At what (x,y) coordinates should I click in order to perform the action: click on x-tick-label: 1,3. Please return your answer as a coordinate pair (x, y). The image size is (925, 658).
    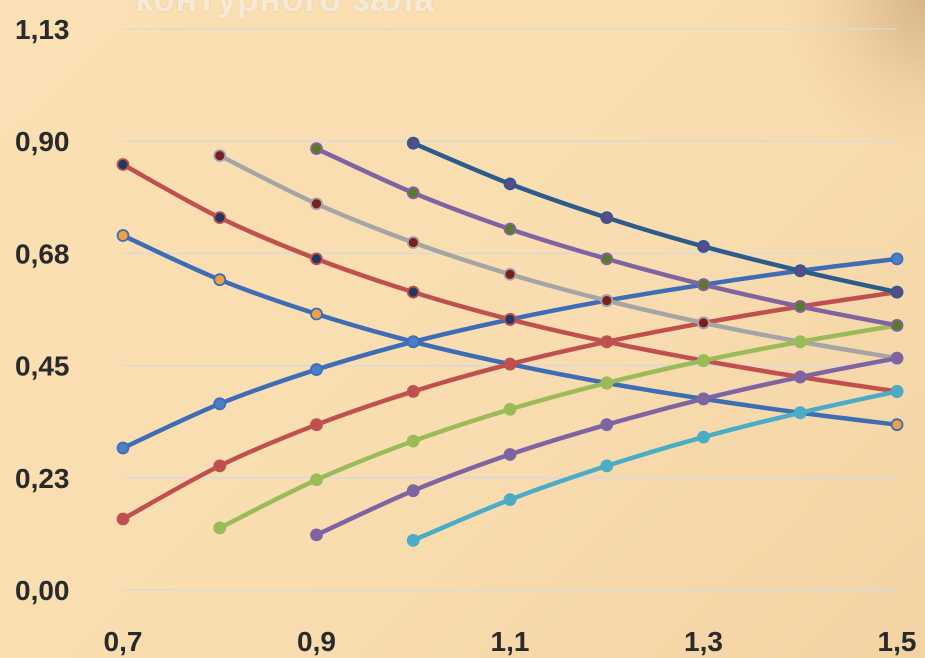
    Looking at the image, I should click on (703, 641).